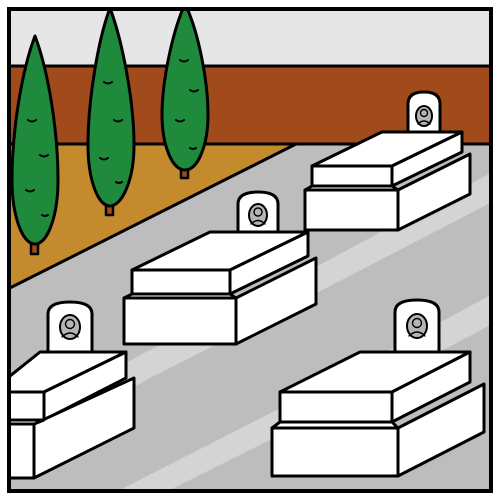 The image size is (500, 500). I want to click on grave-front-left, so click(72, 390).